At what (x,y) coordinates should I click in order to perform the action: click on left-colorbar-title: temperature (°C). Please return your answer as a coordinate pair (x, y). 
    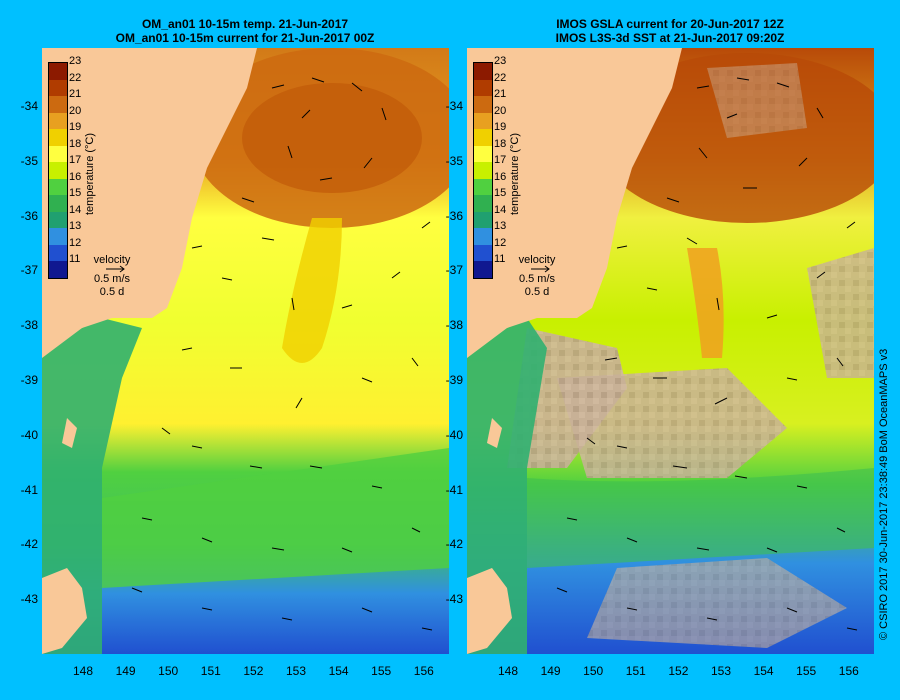
    Looking at the image, I should click on (90, 173).